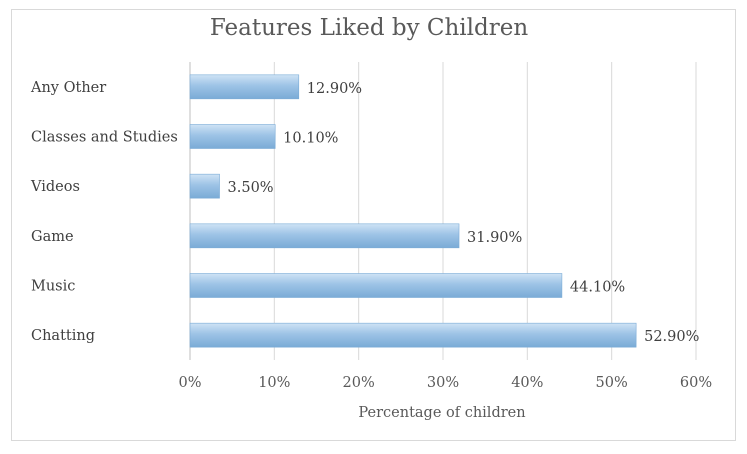 The height and width of the screenshot is (454, 747). I want to click on x-axis-label: Percentage of children, so click(441, 413).